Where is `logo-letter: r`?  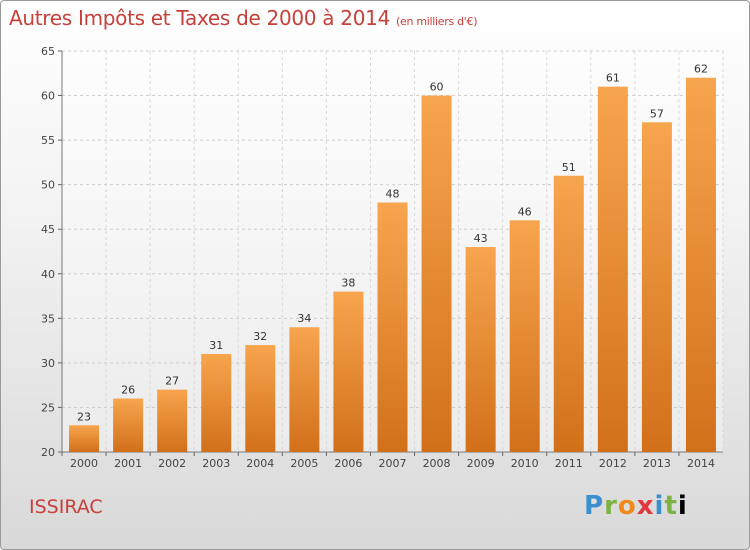 logo-letter: r is located at coordinates (611, 506).